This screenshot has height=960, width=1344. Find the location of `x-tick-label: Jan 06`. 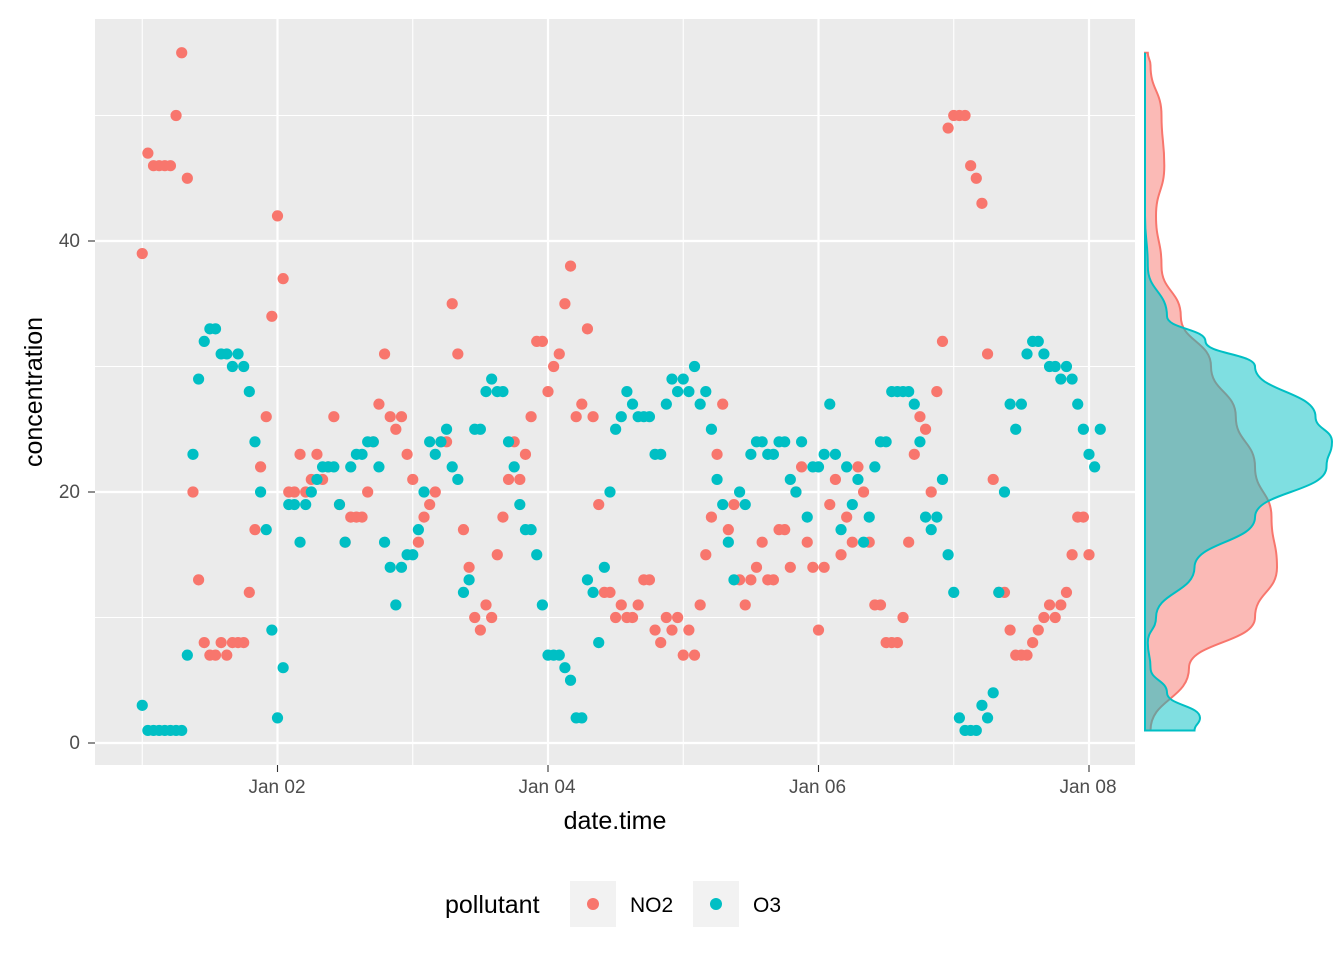

x-tick-label: Jan 06 is located at coordinates (817, 787).